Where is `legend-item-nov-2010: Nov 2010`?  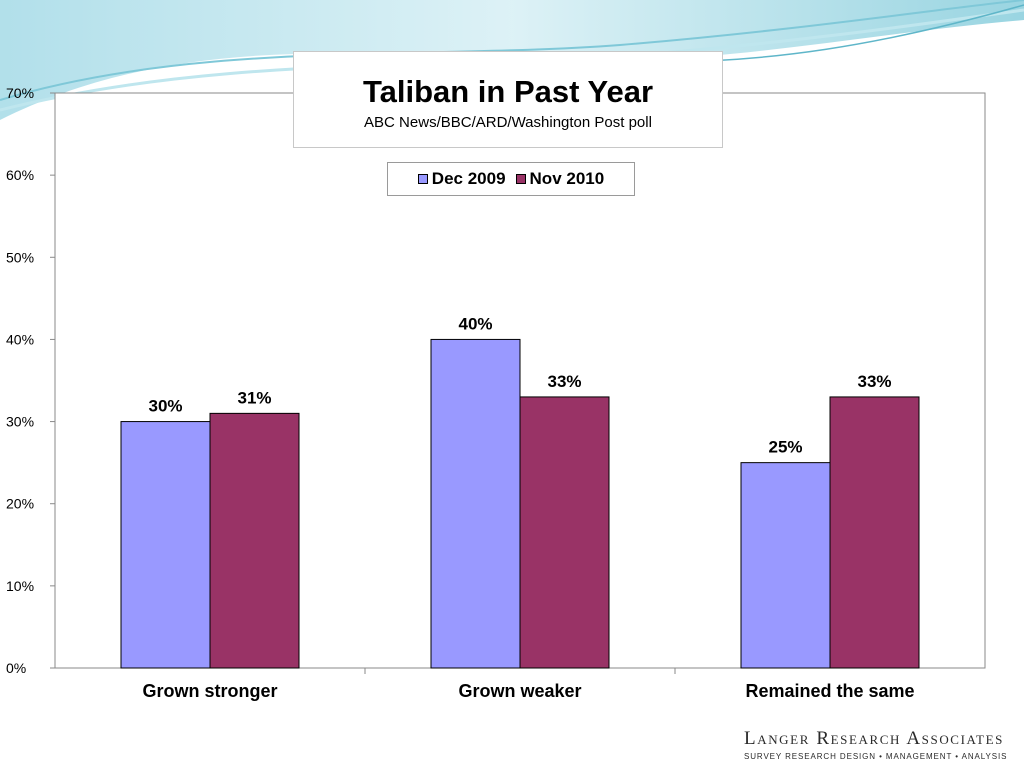
legend-item-nov-2010: Nov 2010 is located at coordinates (560, 179).